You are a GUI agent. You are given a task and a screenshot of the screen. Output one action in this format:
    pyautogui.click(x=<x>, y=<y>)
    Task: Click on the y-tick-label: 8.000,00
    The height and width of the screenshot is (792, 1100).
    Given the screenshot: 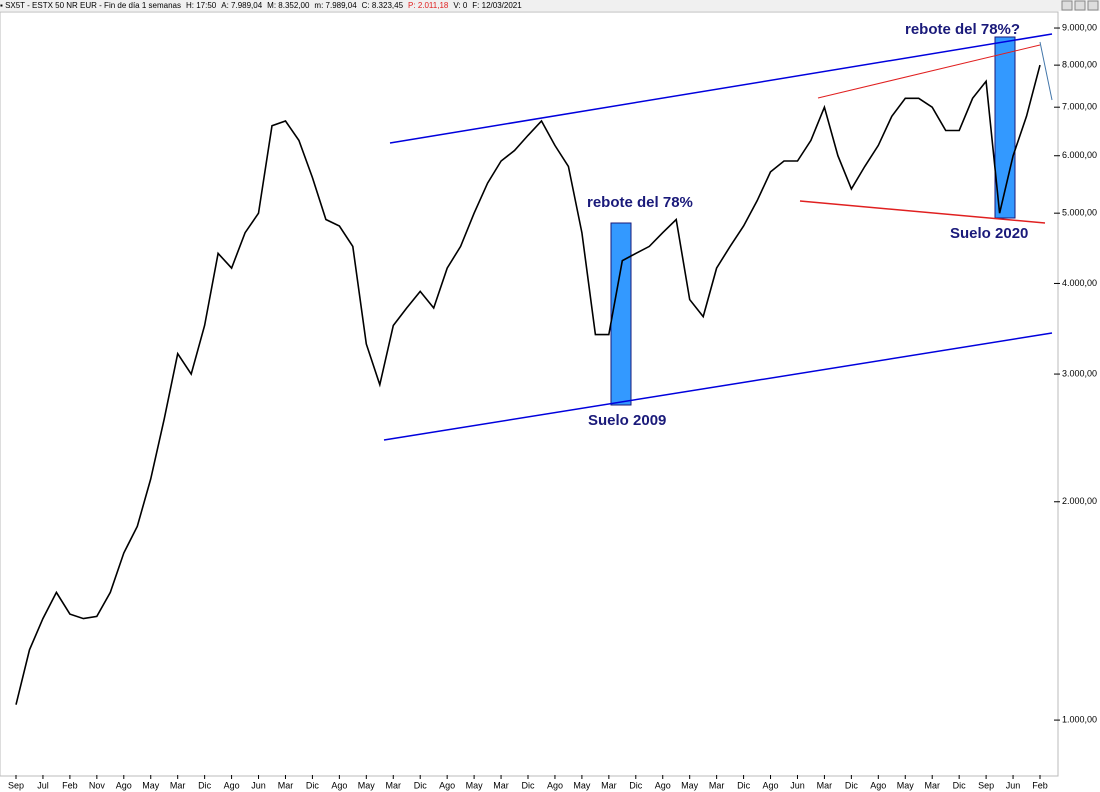 What is the action you would take?
    pyautogui.click(x=1079, y=65)
    